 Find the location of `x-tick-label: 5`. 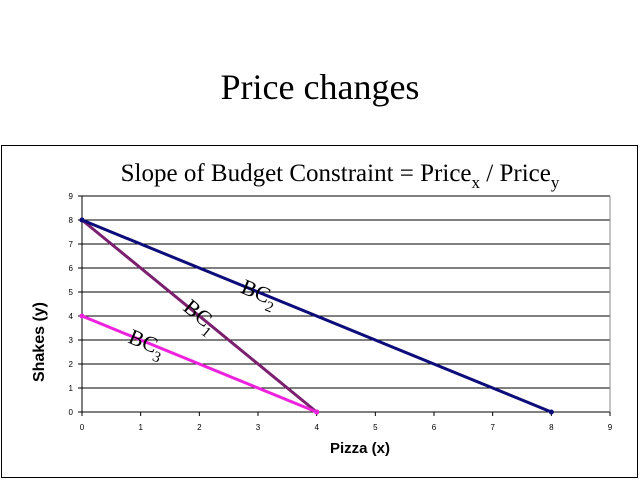

x-tick-label: 5 is located at coordinates (375, 427).